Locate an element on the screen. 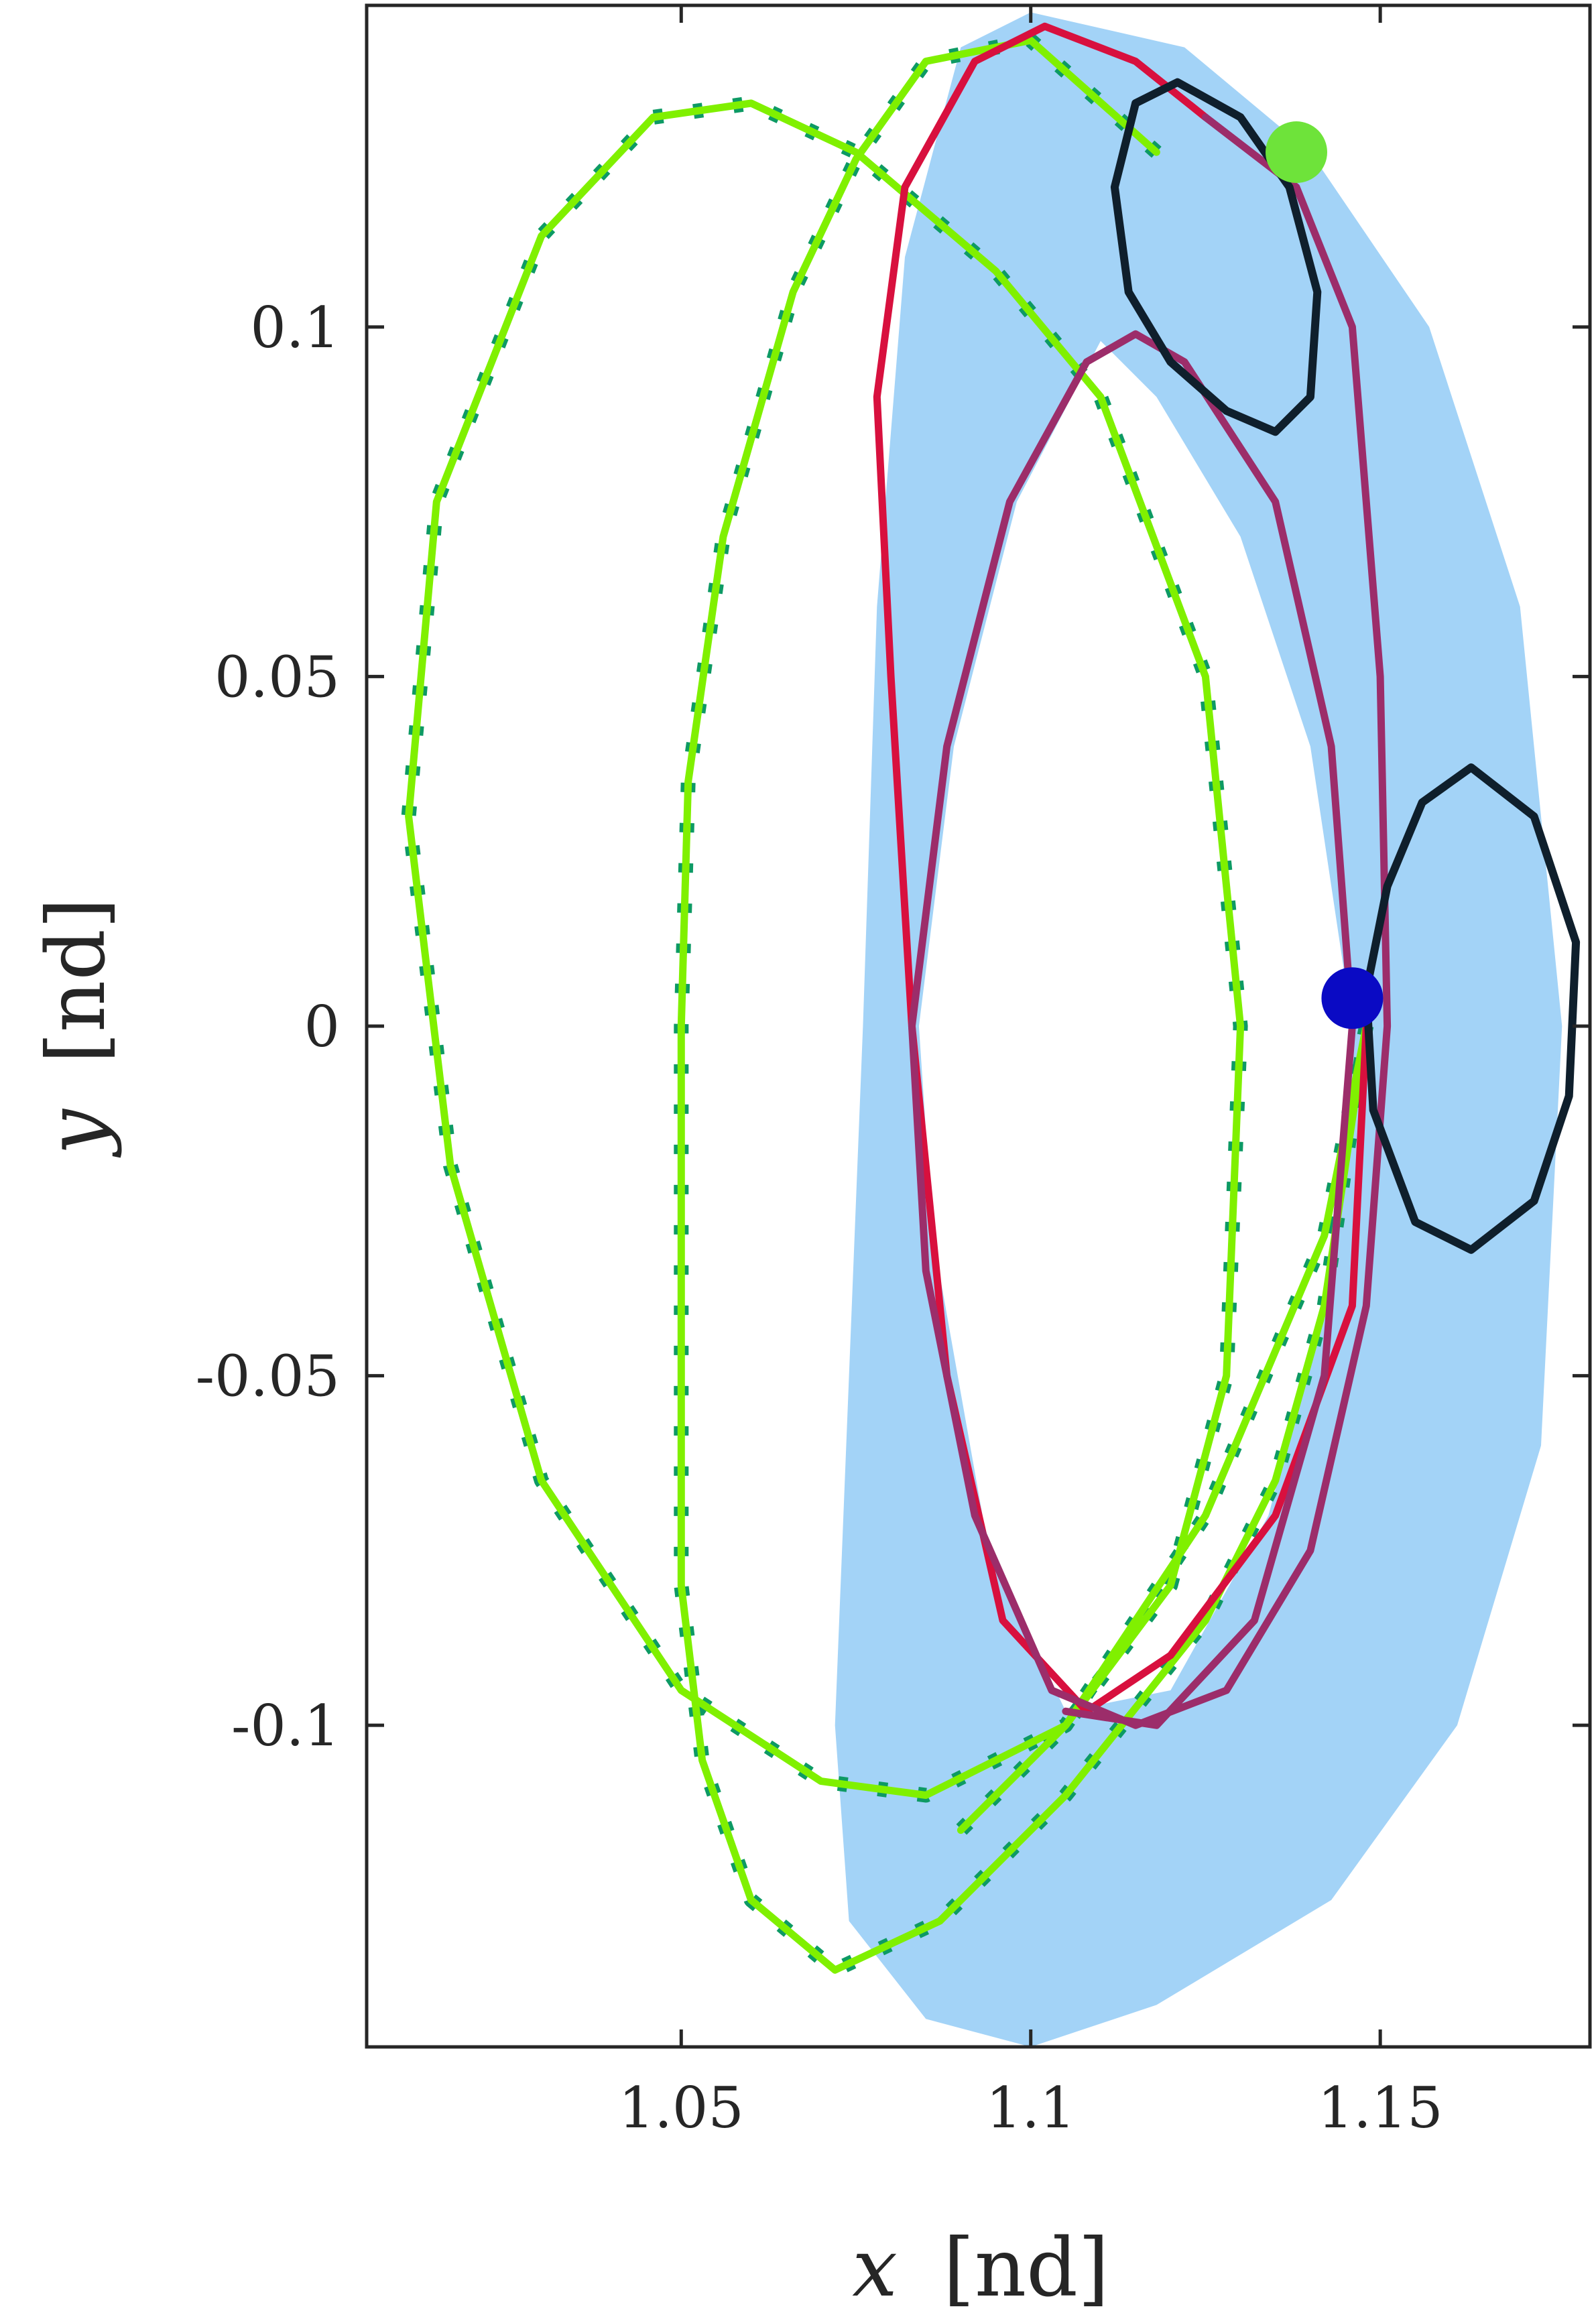  y-axis-variable: y is located at coordinates (76, 1133).